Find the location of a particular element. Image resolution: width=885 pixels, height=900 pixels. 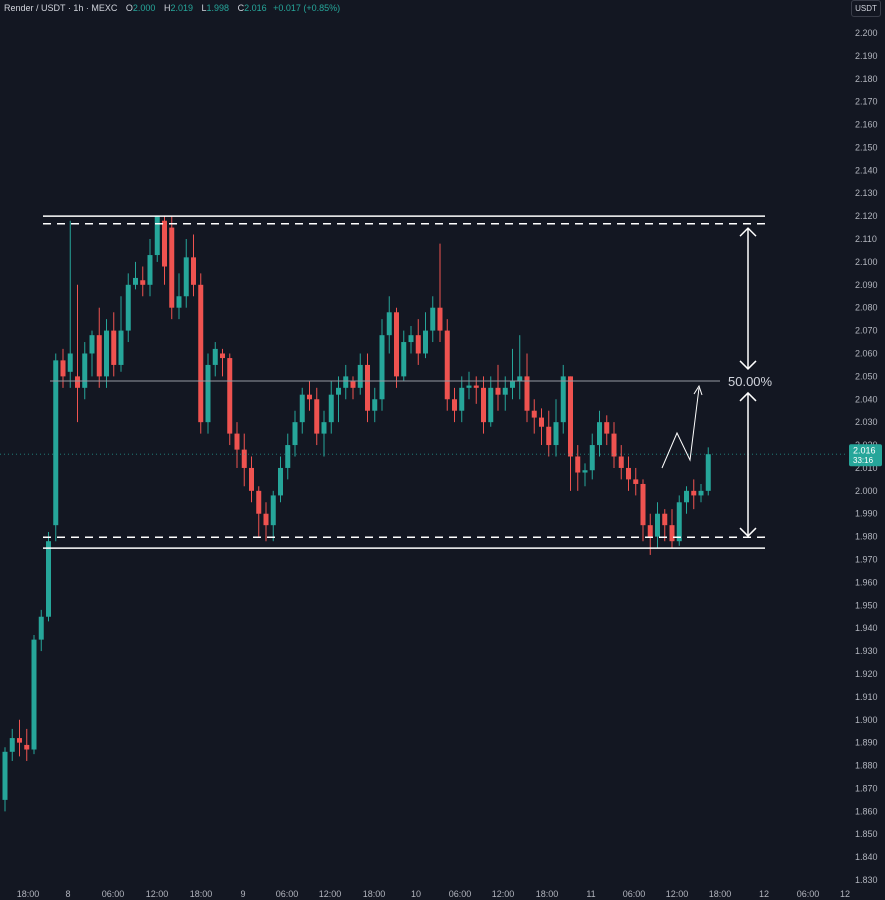

x-tick-label: 11 is located at coordinates (590, 894).